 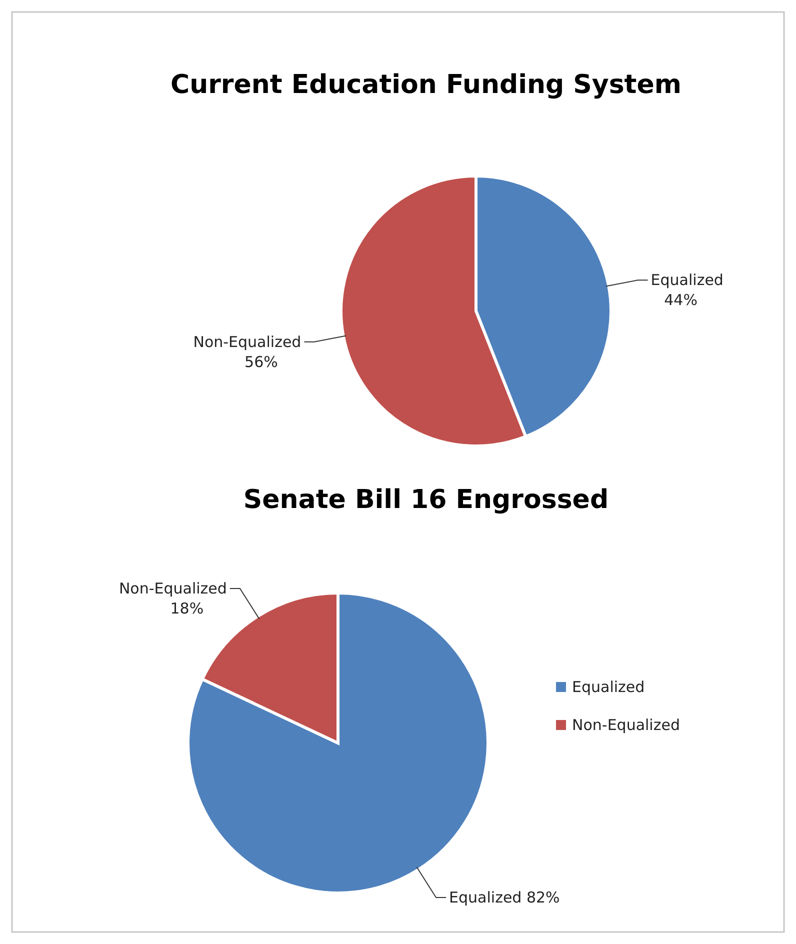 I want to click on data-label: 56%, so click(x=261, y=361).